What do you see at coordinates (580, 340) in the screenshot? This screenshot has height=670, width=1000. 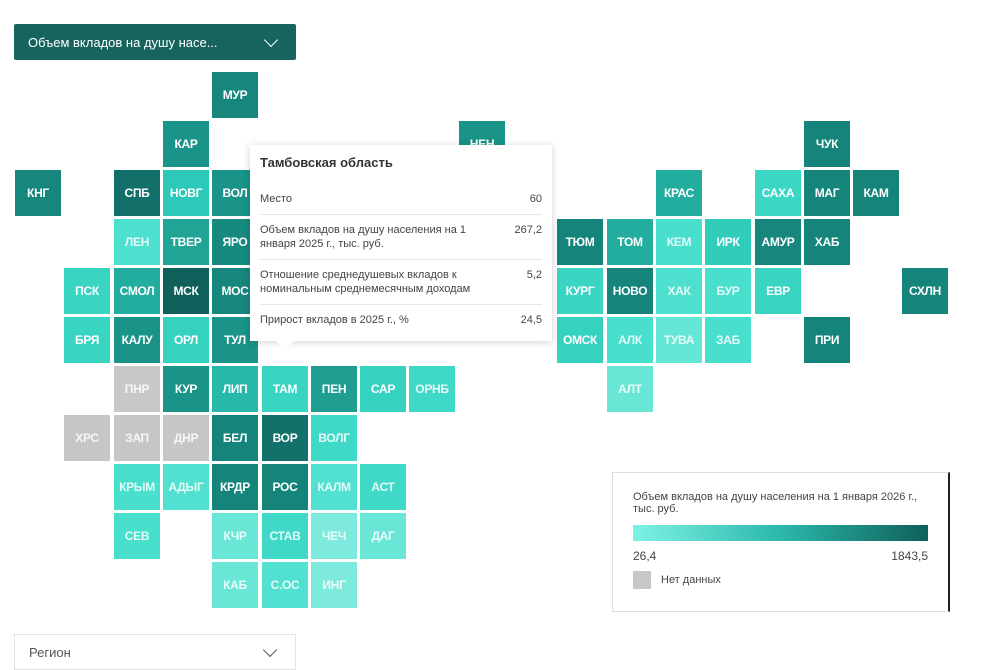 I see `region-tile: ОМСК` at bounding box center [580, 340].